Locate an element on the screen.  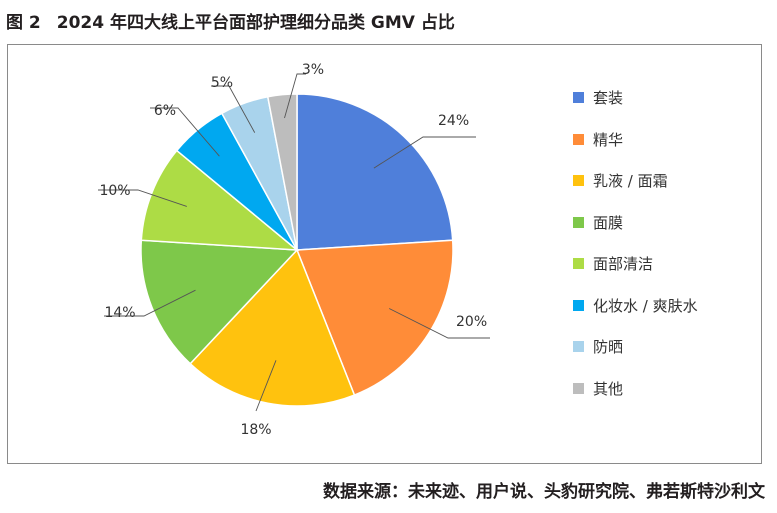
legend-item-1: 套装 is located at coordinates (635, 97).